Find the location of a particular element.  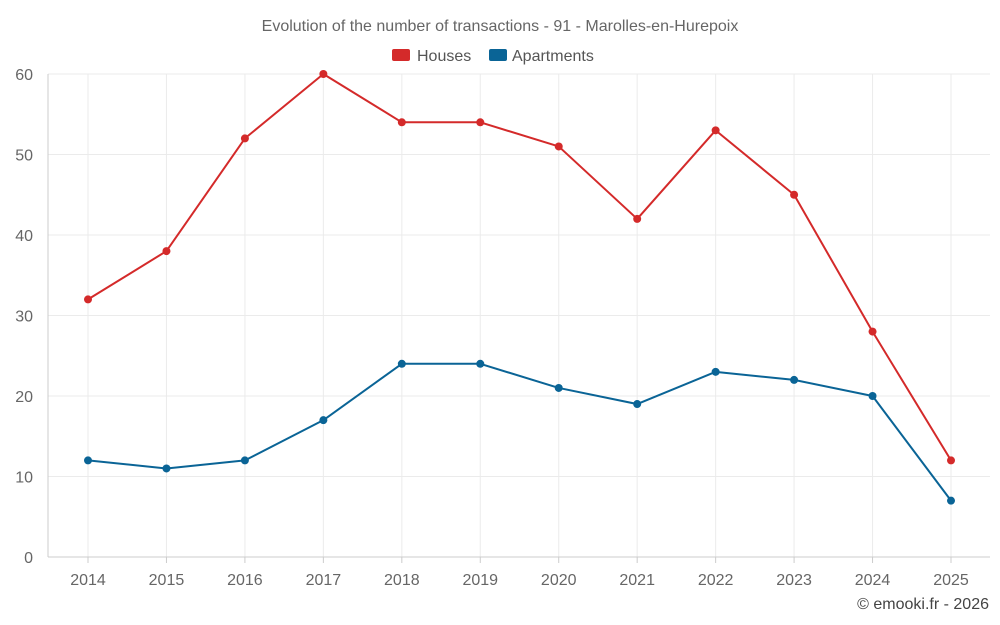

legend-item-houses: Houses is located at coordinates (431, 56).